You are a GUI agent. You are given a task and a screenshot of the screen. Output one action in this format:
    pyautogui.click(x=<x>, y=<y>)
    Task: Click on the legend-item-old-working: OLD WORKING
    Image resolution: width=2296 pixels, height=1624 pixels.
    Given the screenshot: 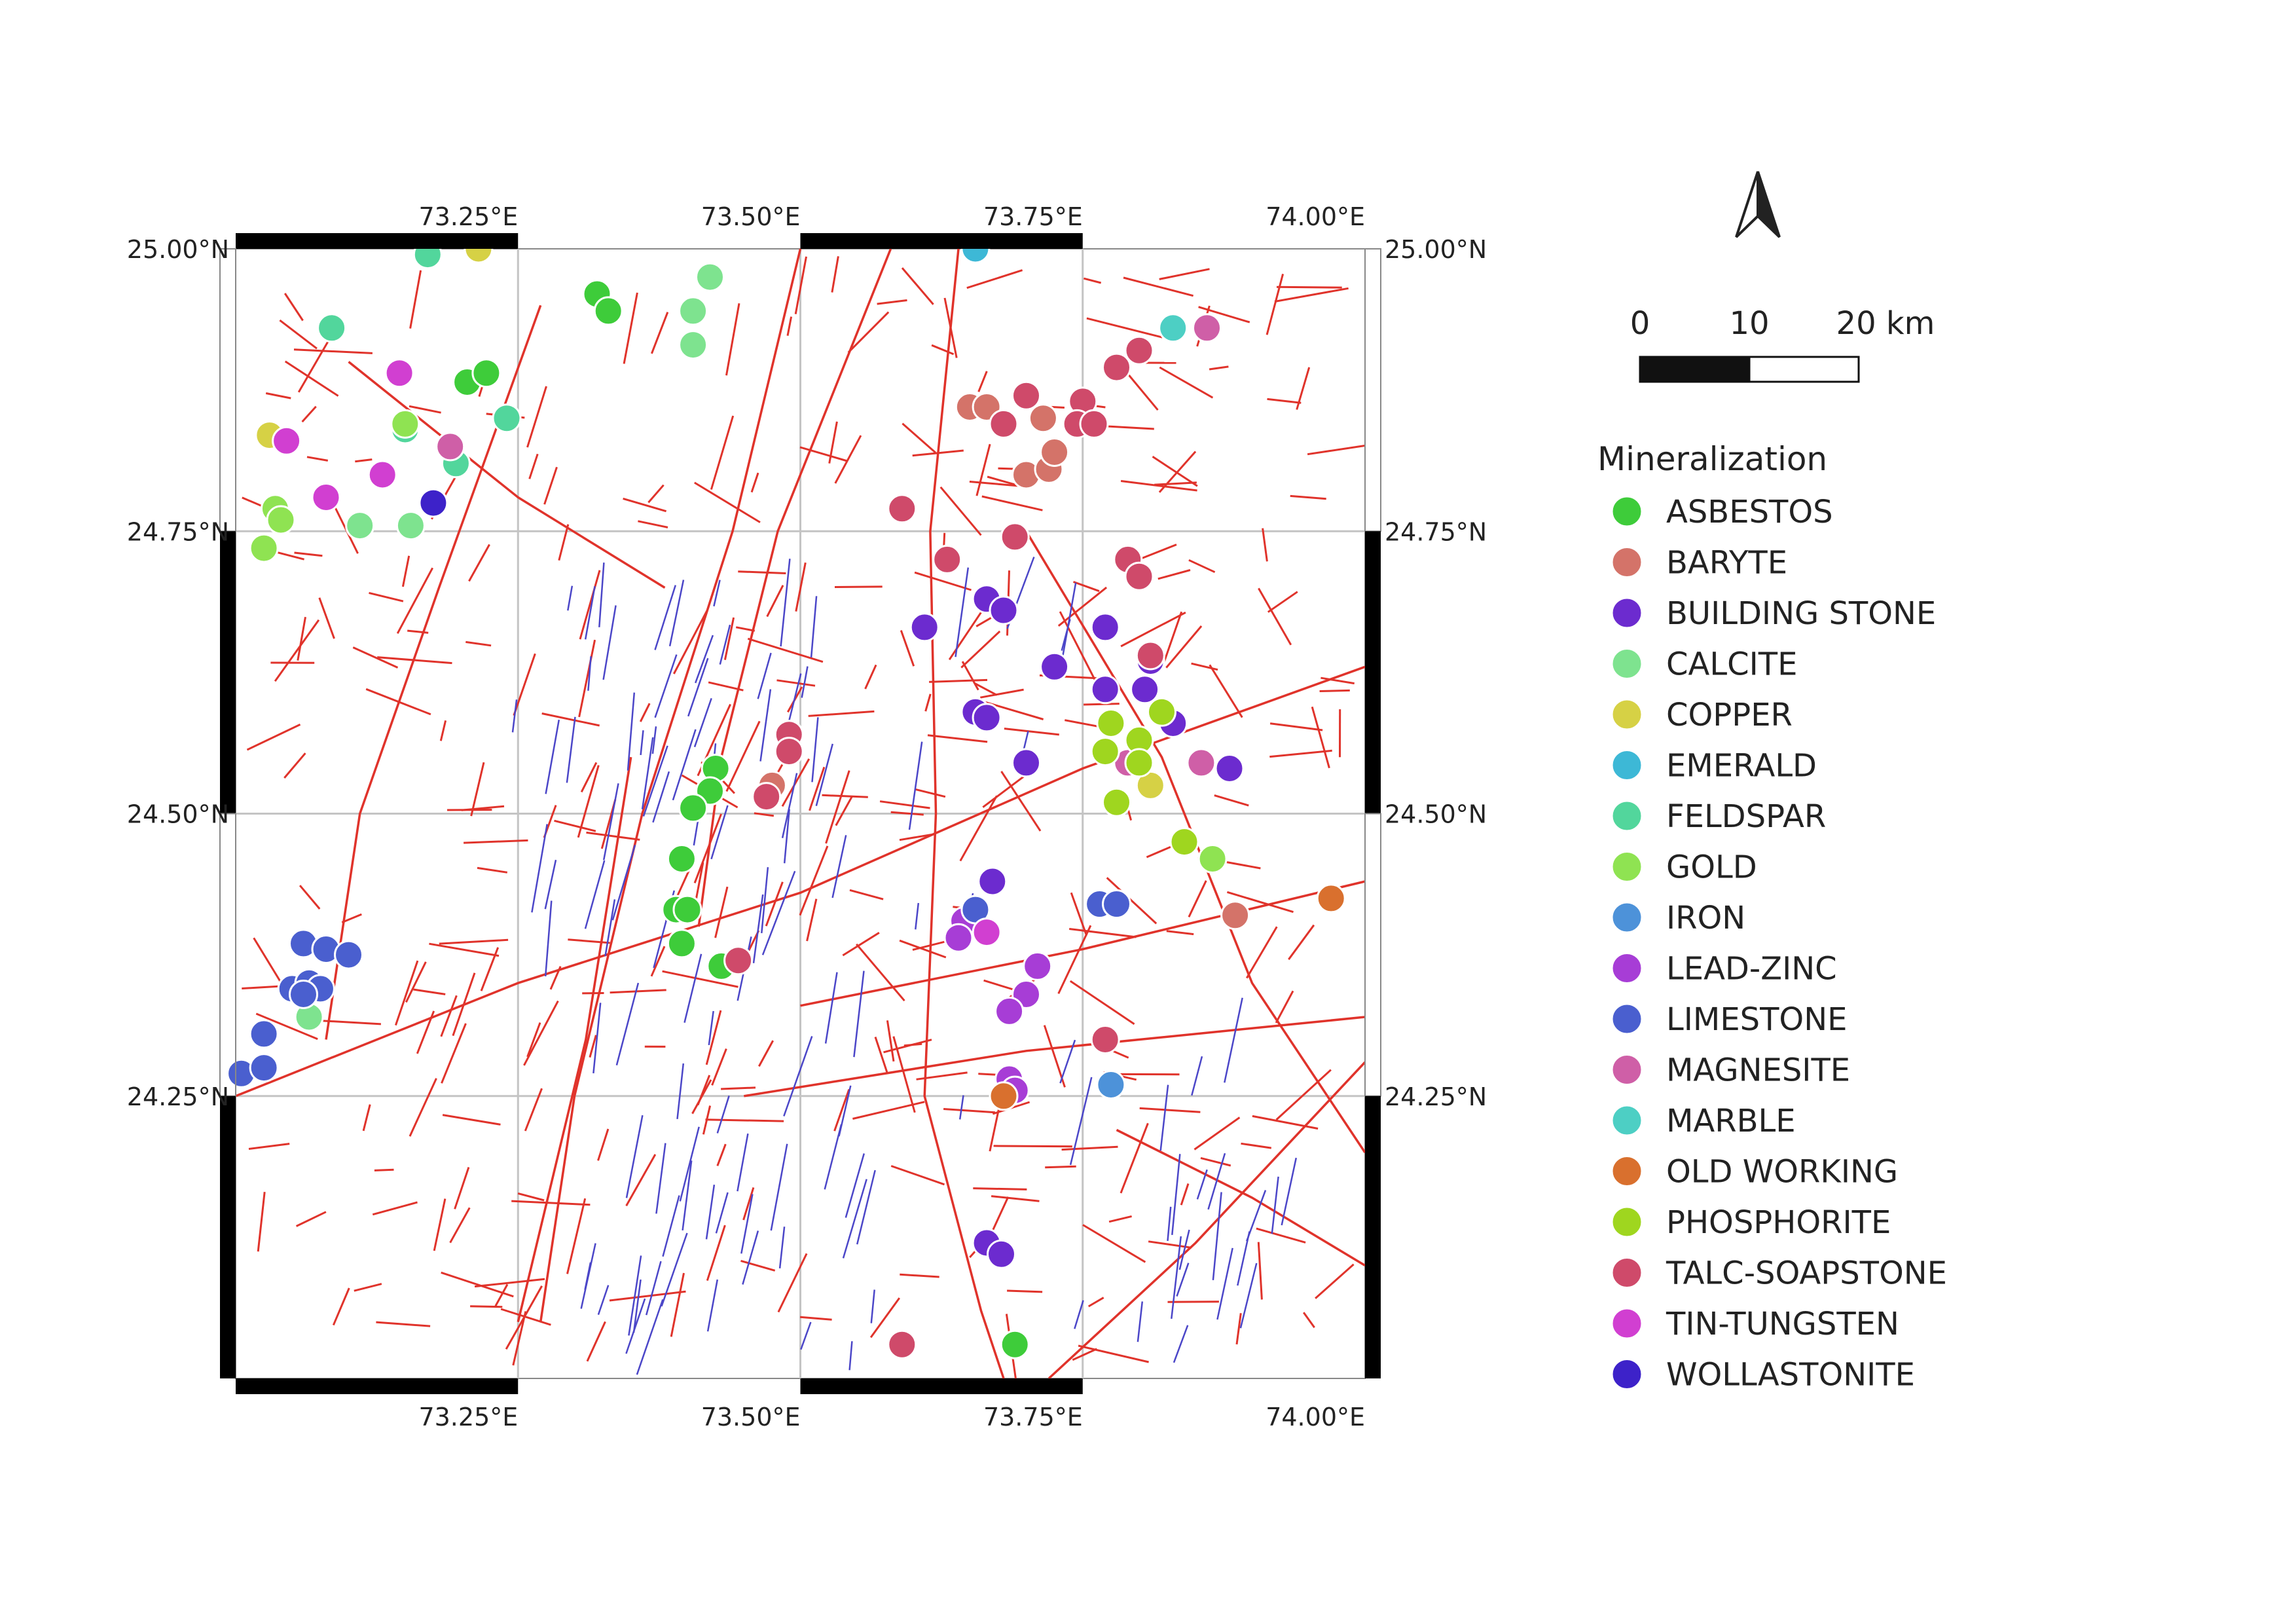 What is the action you would take?
    pyautogui.click(x=1754, y=1172)
    